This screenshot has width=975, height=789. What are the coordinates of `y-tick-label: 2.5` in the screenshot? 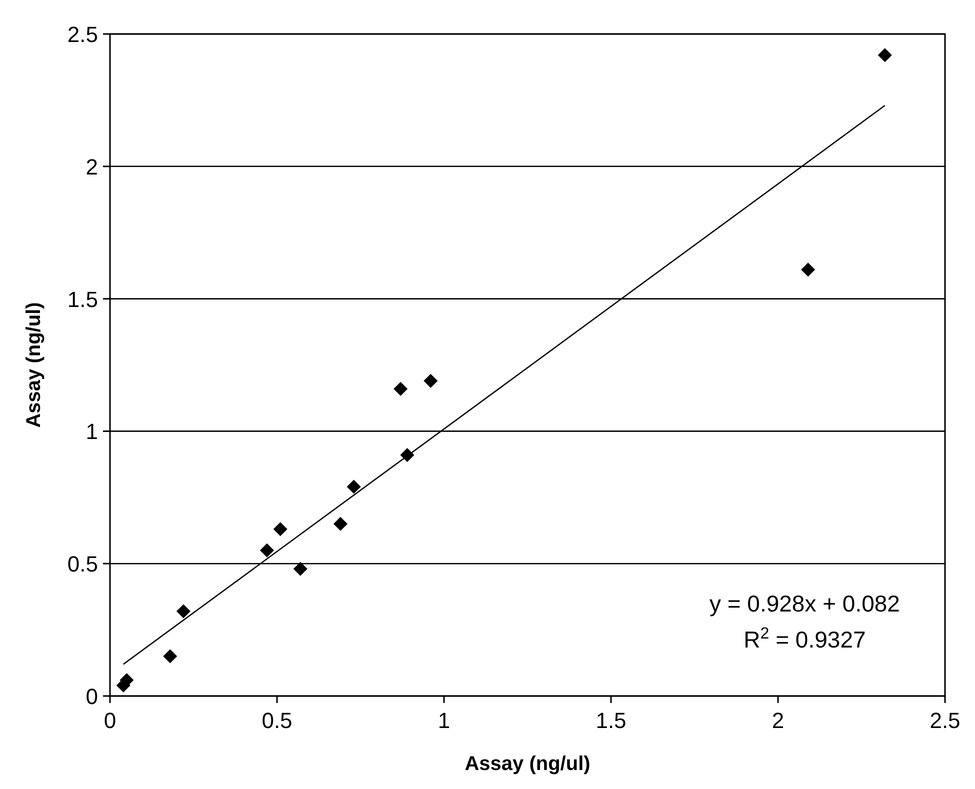 It's located at (82, 34).